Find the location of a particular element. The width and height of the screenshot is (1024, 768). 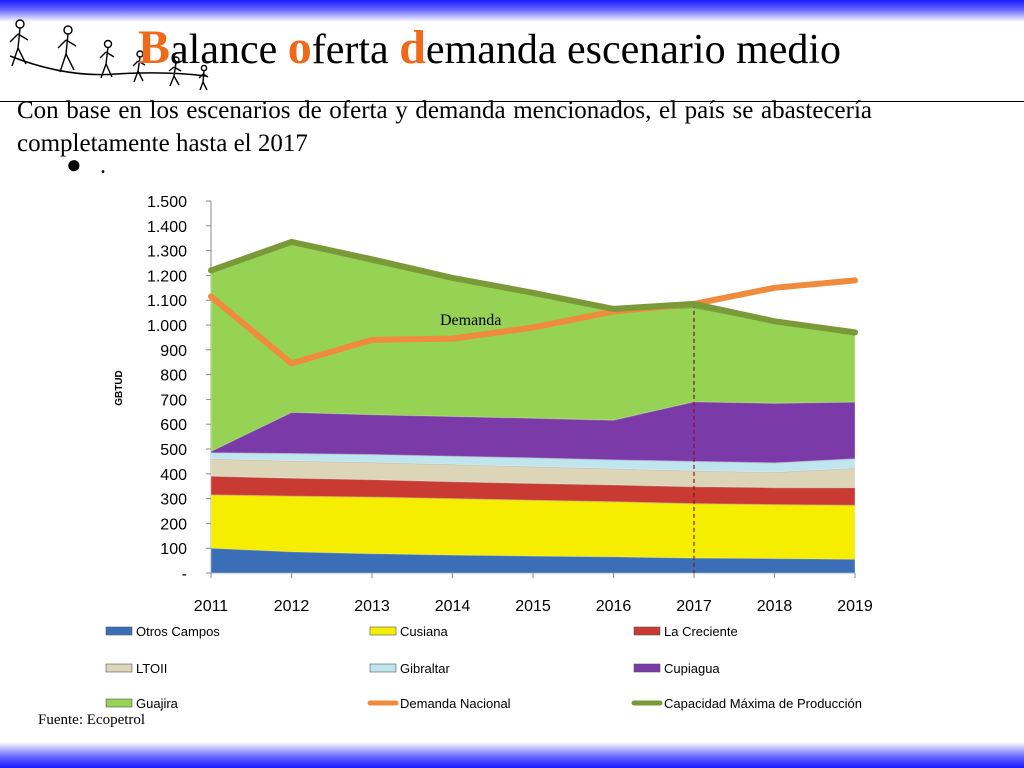

line-capacidad-maxima-de-produccion is located at coordinates (533, 287).